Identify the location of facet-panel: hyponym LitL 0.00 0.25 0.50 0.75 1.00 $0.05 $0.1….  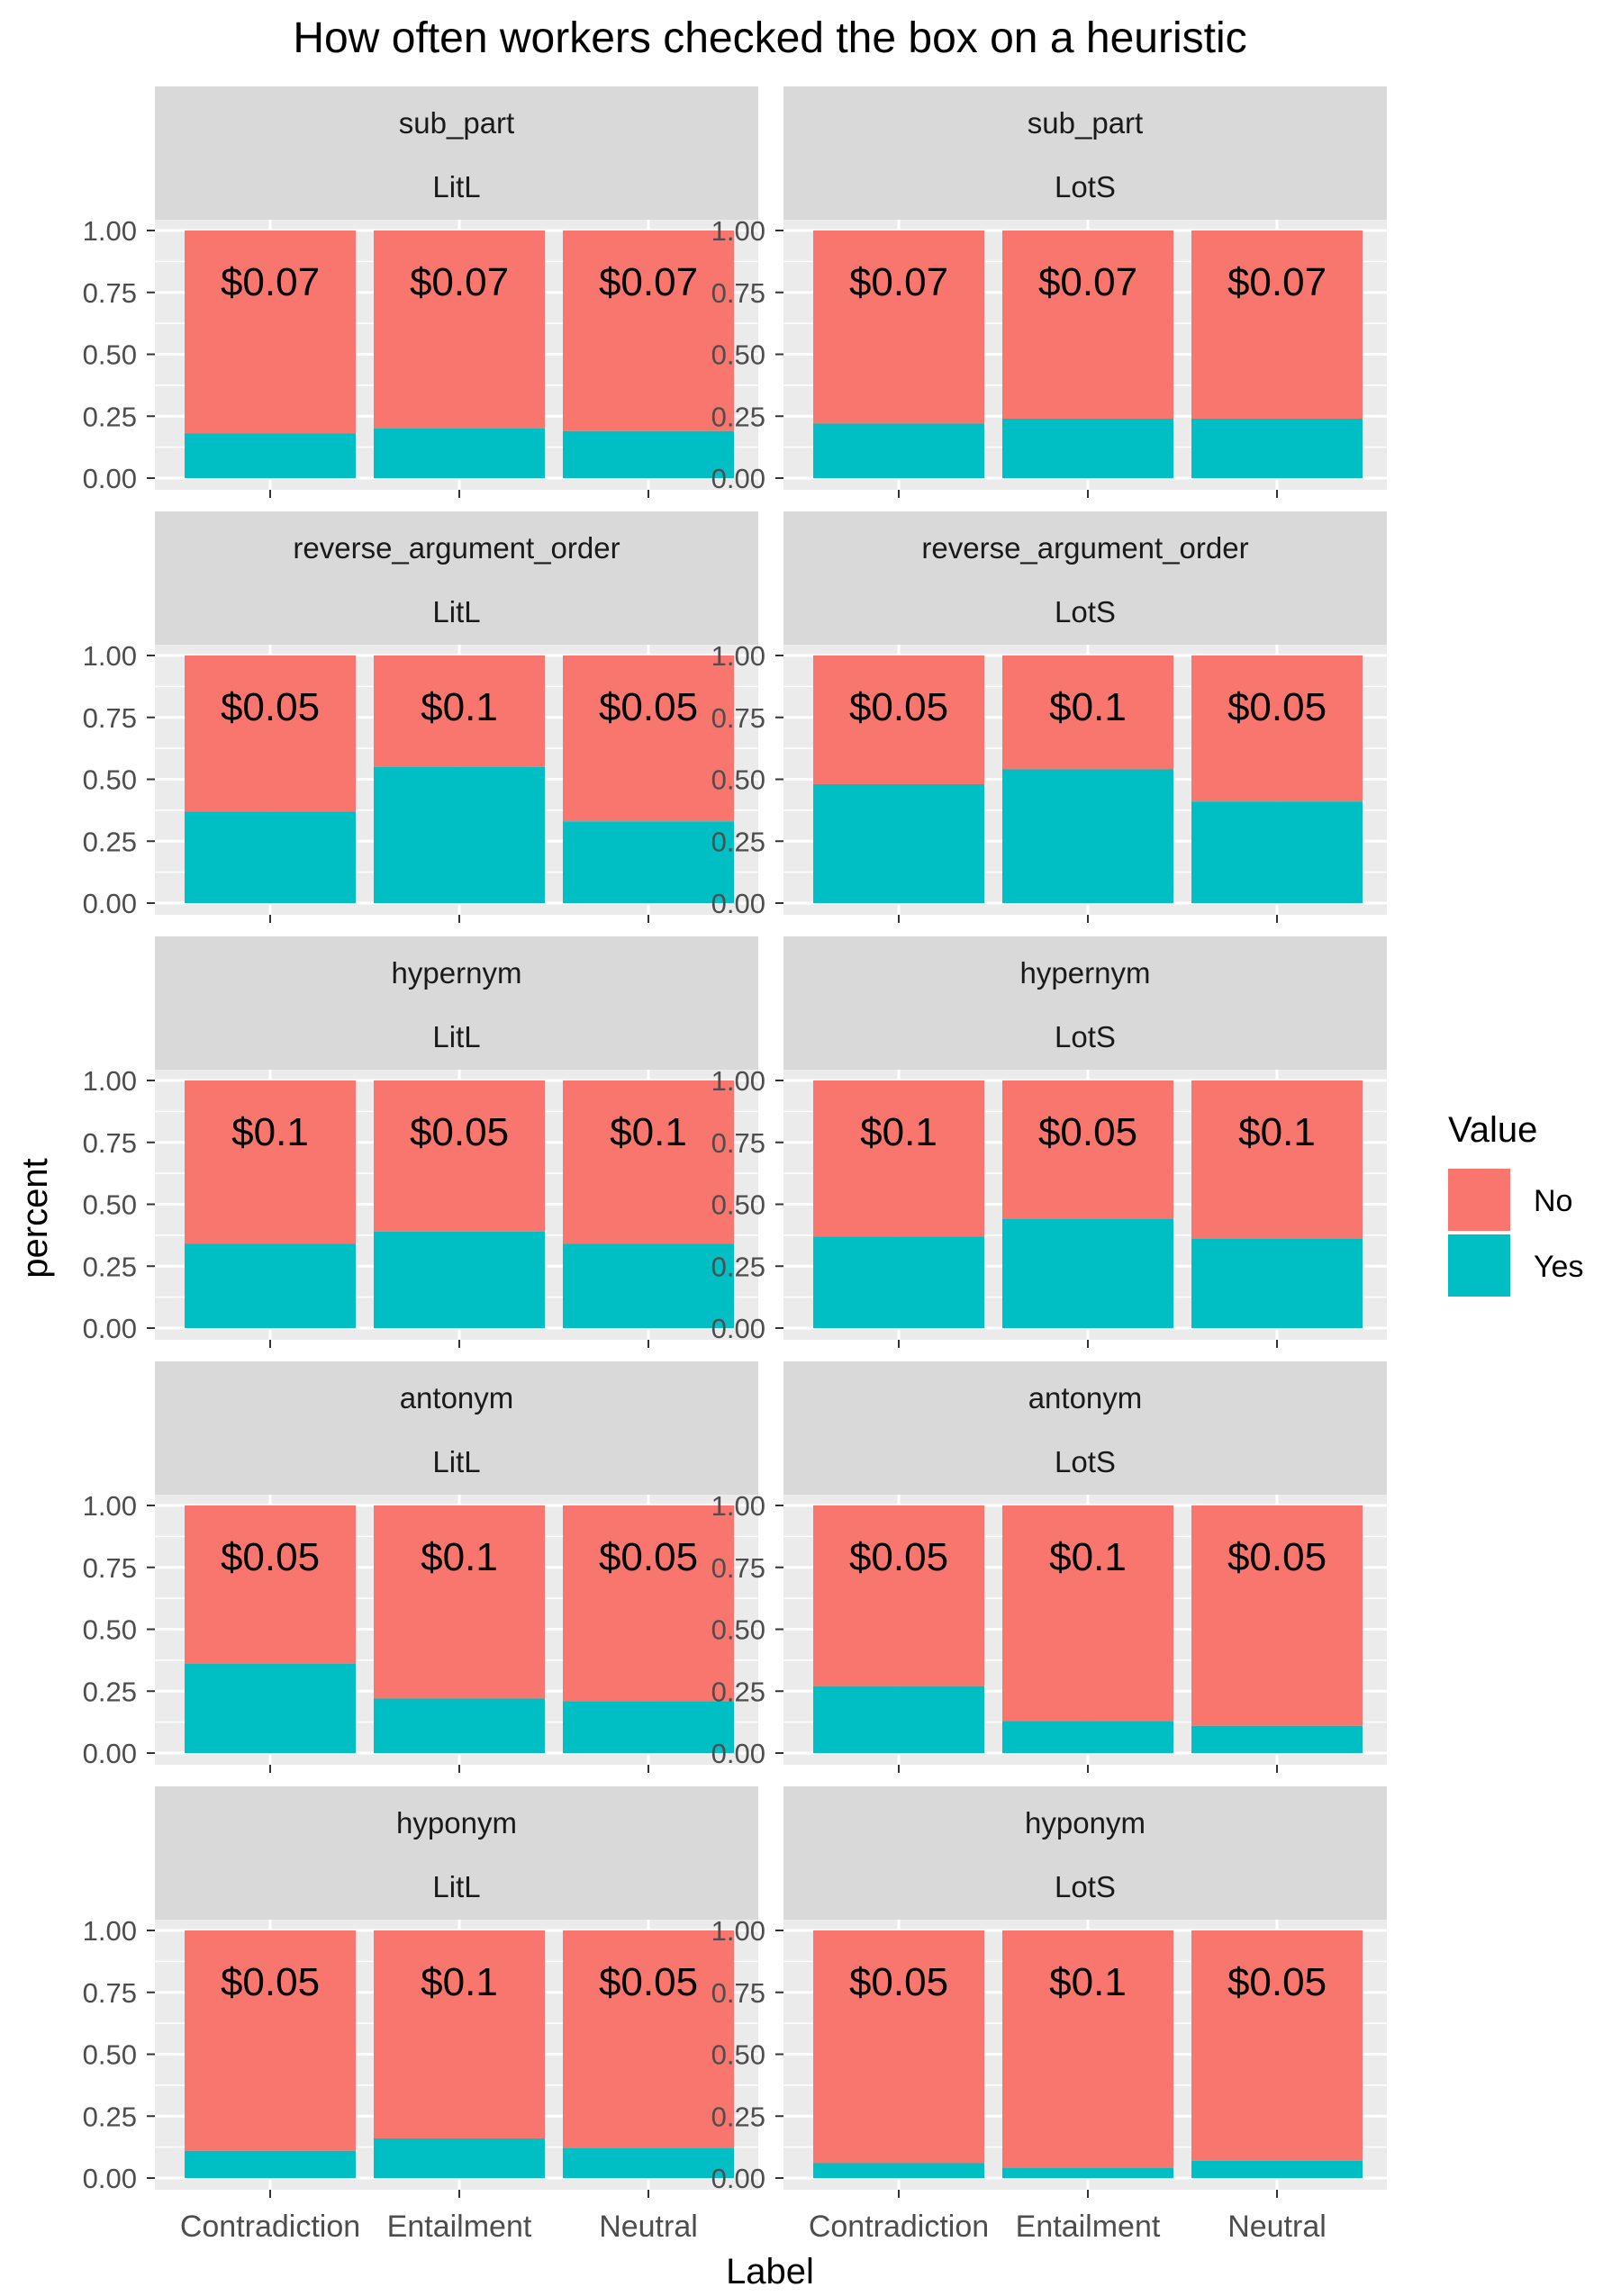
(420, 1990).